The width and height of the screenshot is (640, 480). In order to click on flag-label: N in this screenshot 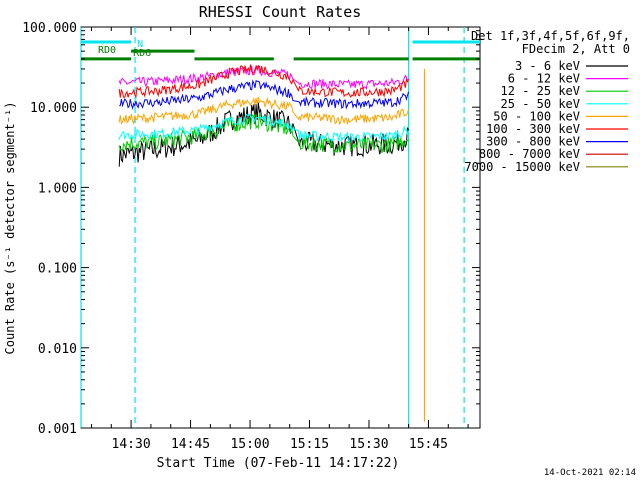, I will do `click(140, 44)`.